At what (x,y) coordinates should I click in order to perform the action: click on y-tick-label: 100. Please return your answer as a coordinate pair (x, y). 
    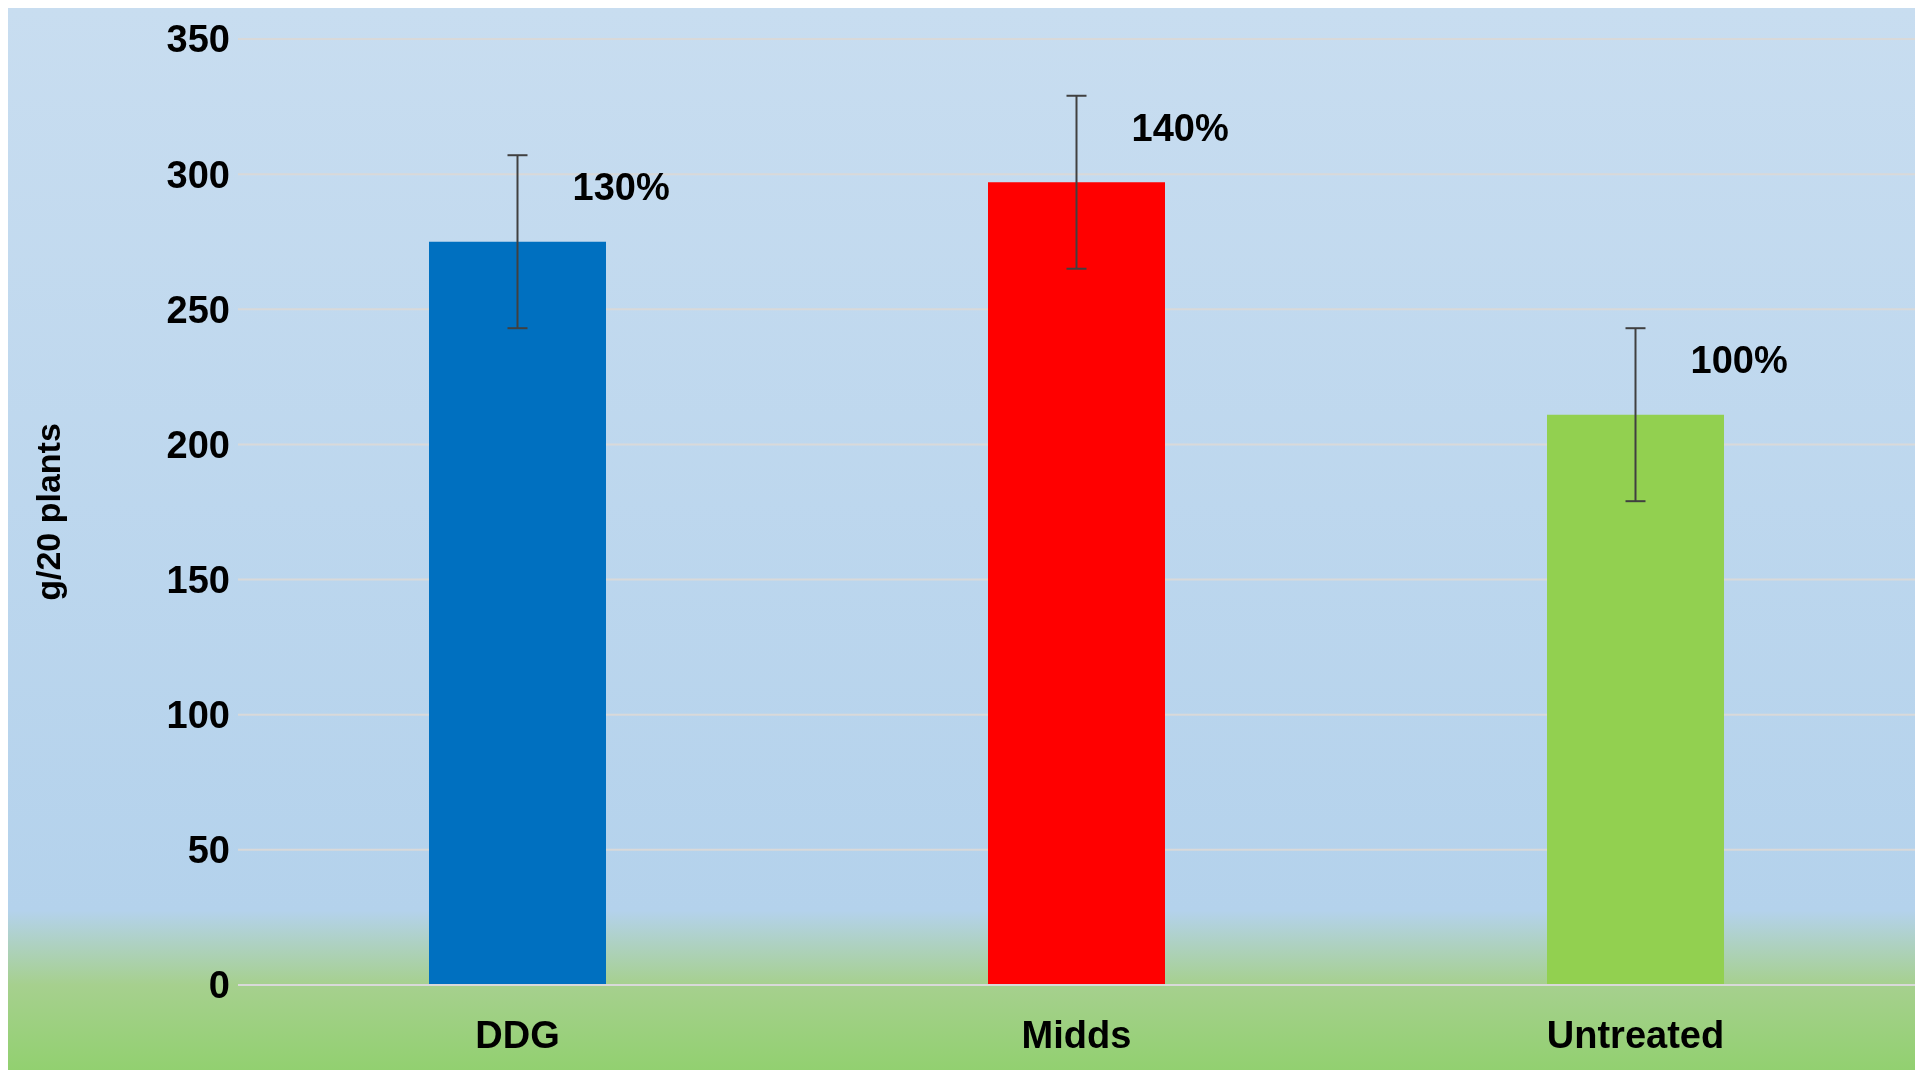
    Looking at the image, I should click on (198, 715).